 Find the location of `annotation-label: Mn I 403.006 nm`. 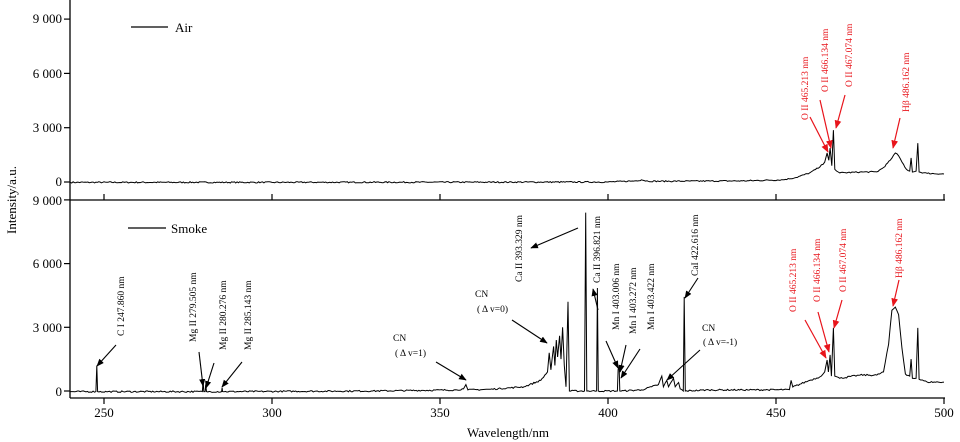

annotation-label: Mn I 403.006 nm is located at coordinates (617, 296).